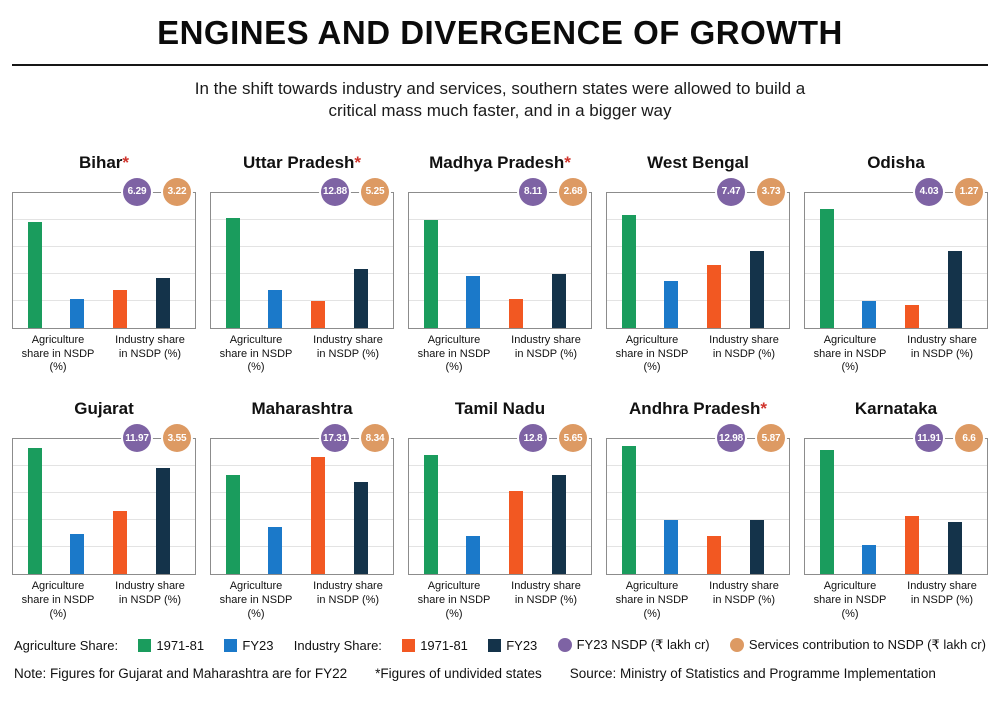 This screenshot has height=710, width=1000. What do you see at coordinates (500, 32) in the screenshot?
I see `page-title: ENGINES AND DIVERGENCE OF GROWTH` at bounding box center [500, 32].